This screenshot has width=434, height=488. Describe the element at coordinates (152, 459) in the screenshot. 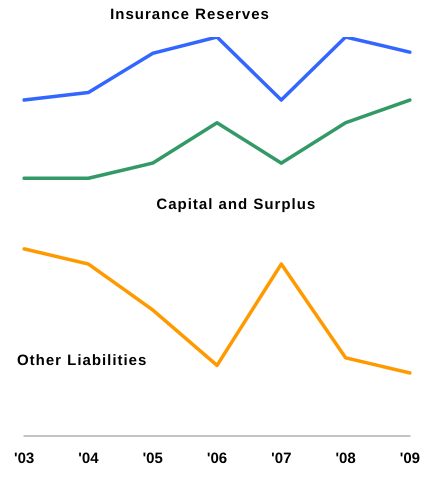

I see `x-tick-label: '05` at that location.